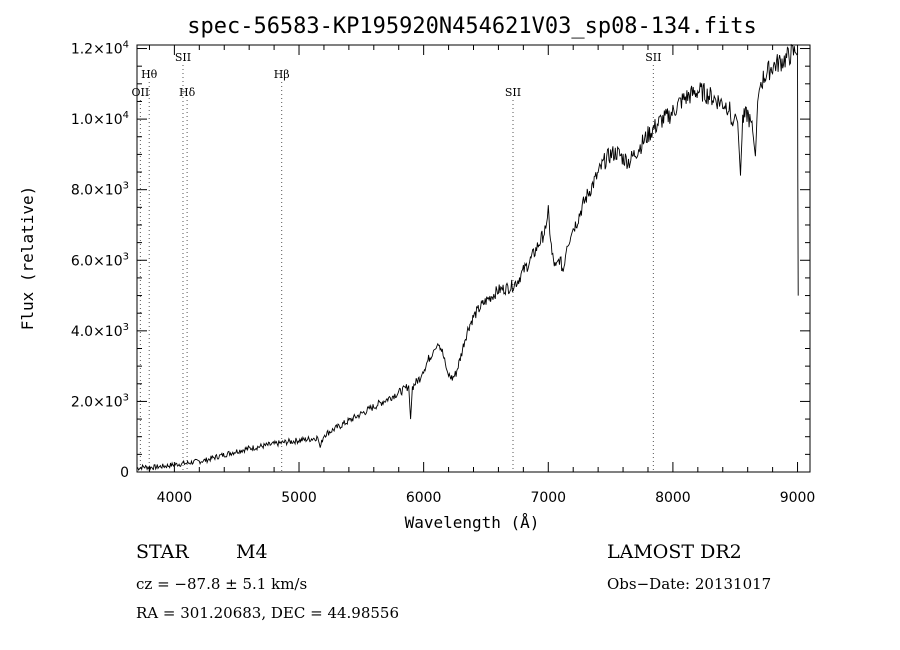 Image resolution: width=900 pixels, height=650 pixels. Describe the element at coordinates (673, 498) in the screenshot. I see `x-tick-label: 8000` at that location.